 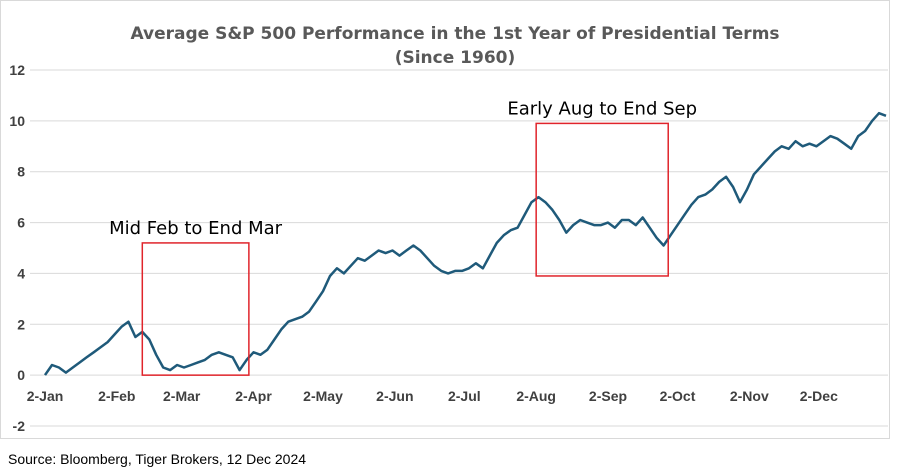 I want to click on y-tick-label: 10, so click(x=17, y=121).